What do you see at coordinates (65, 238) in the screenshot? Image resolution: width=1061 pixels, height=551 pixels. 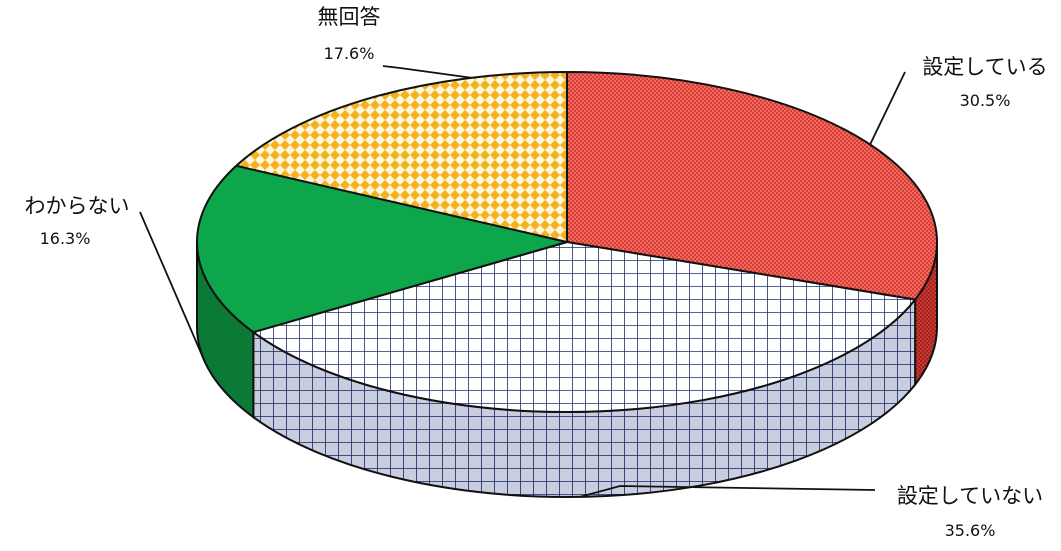 I see `slice-value-2: 16.3%` at bounding box center [65, 238].